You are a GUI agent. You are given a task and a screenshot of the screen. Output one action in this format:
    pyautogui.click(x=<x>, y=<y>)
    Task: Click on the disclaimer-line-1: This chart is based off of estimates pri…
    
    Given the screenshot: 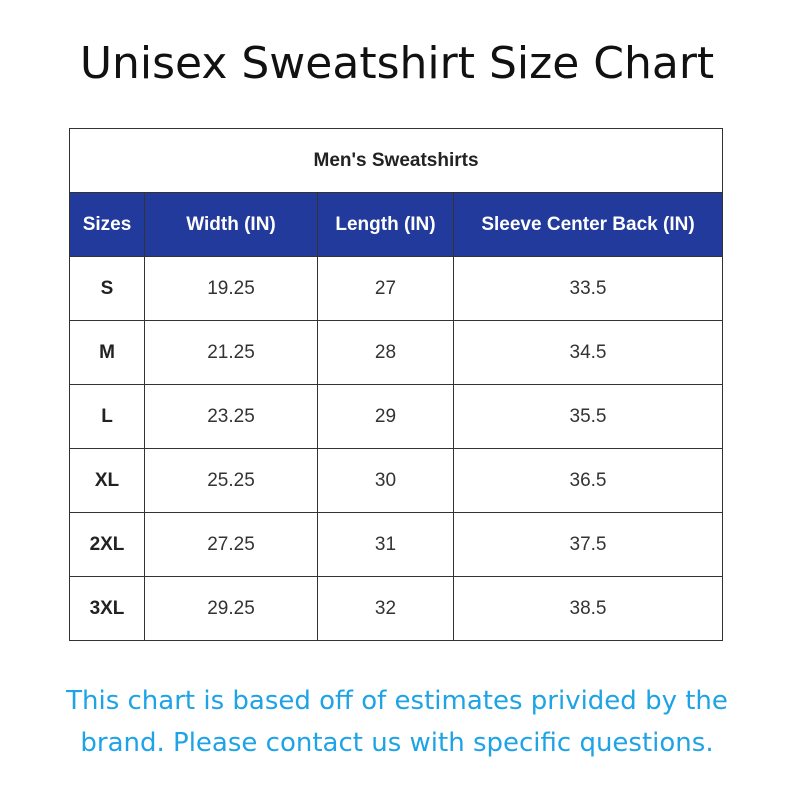 What is the action you would take?
    pyautogui.click(x=397, y=701)
    